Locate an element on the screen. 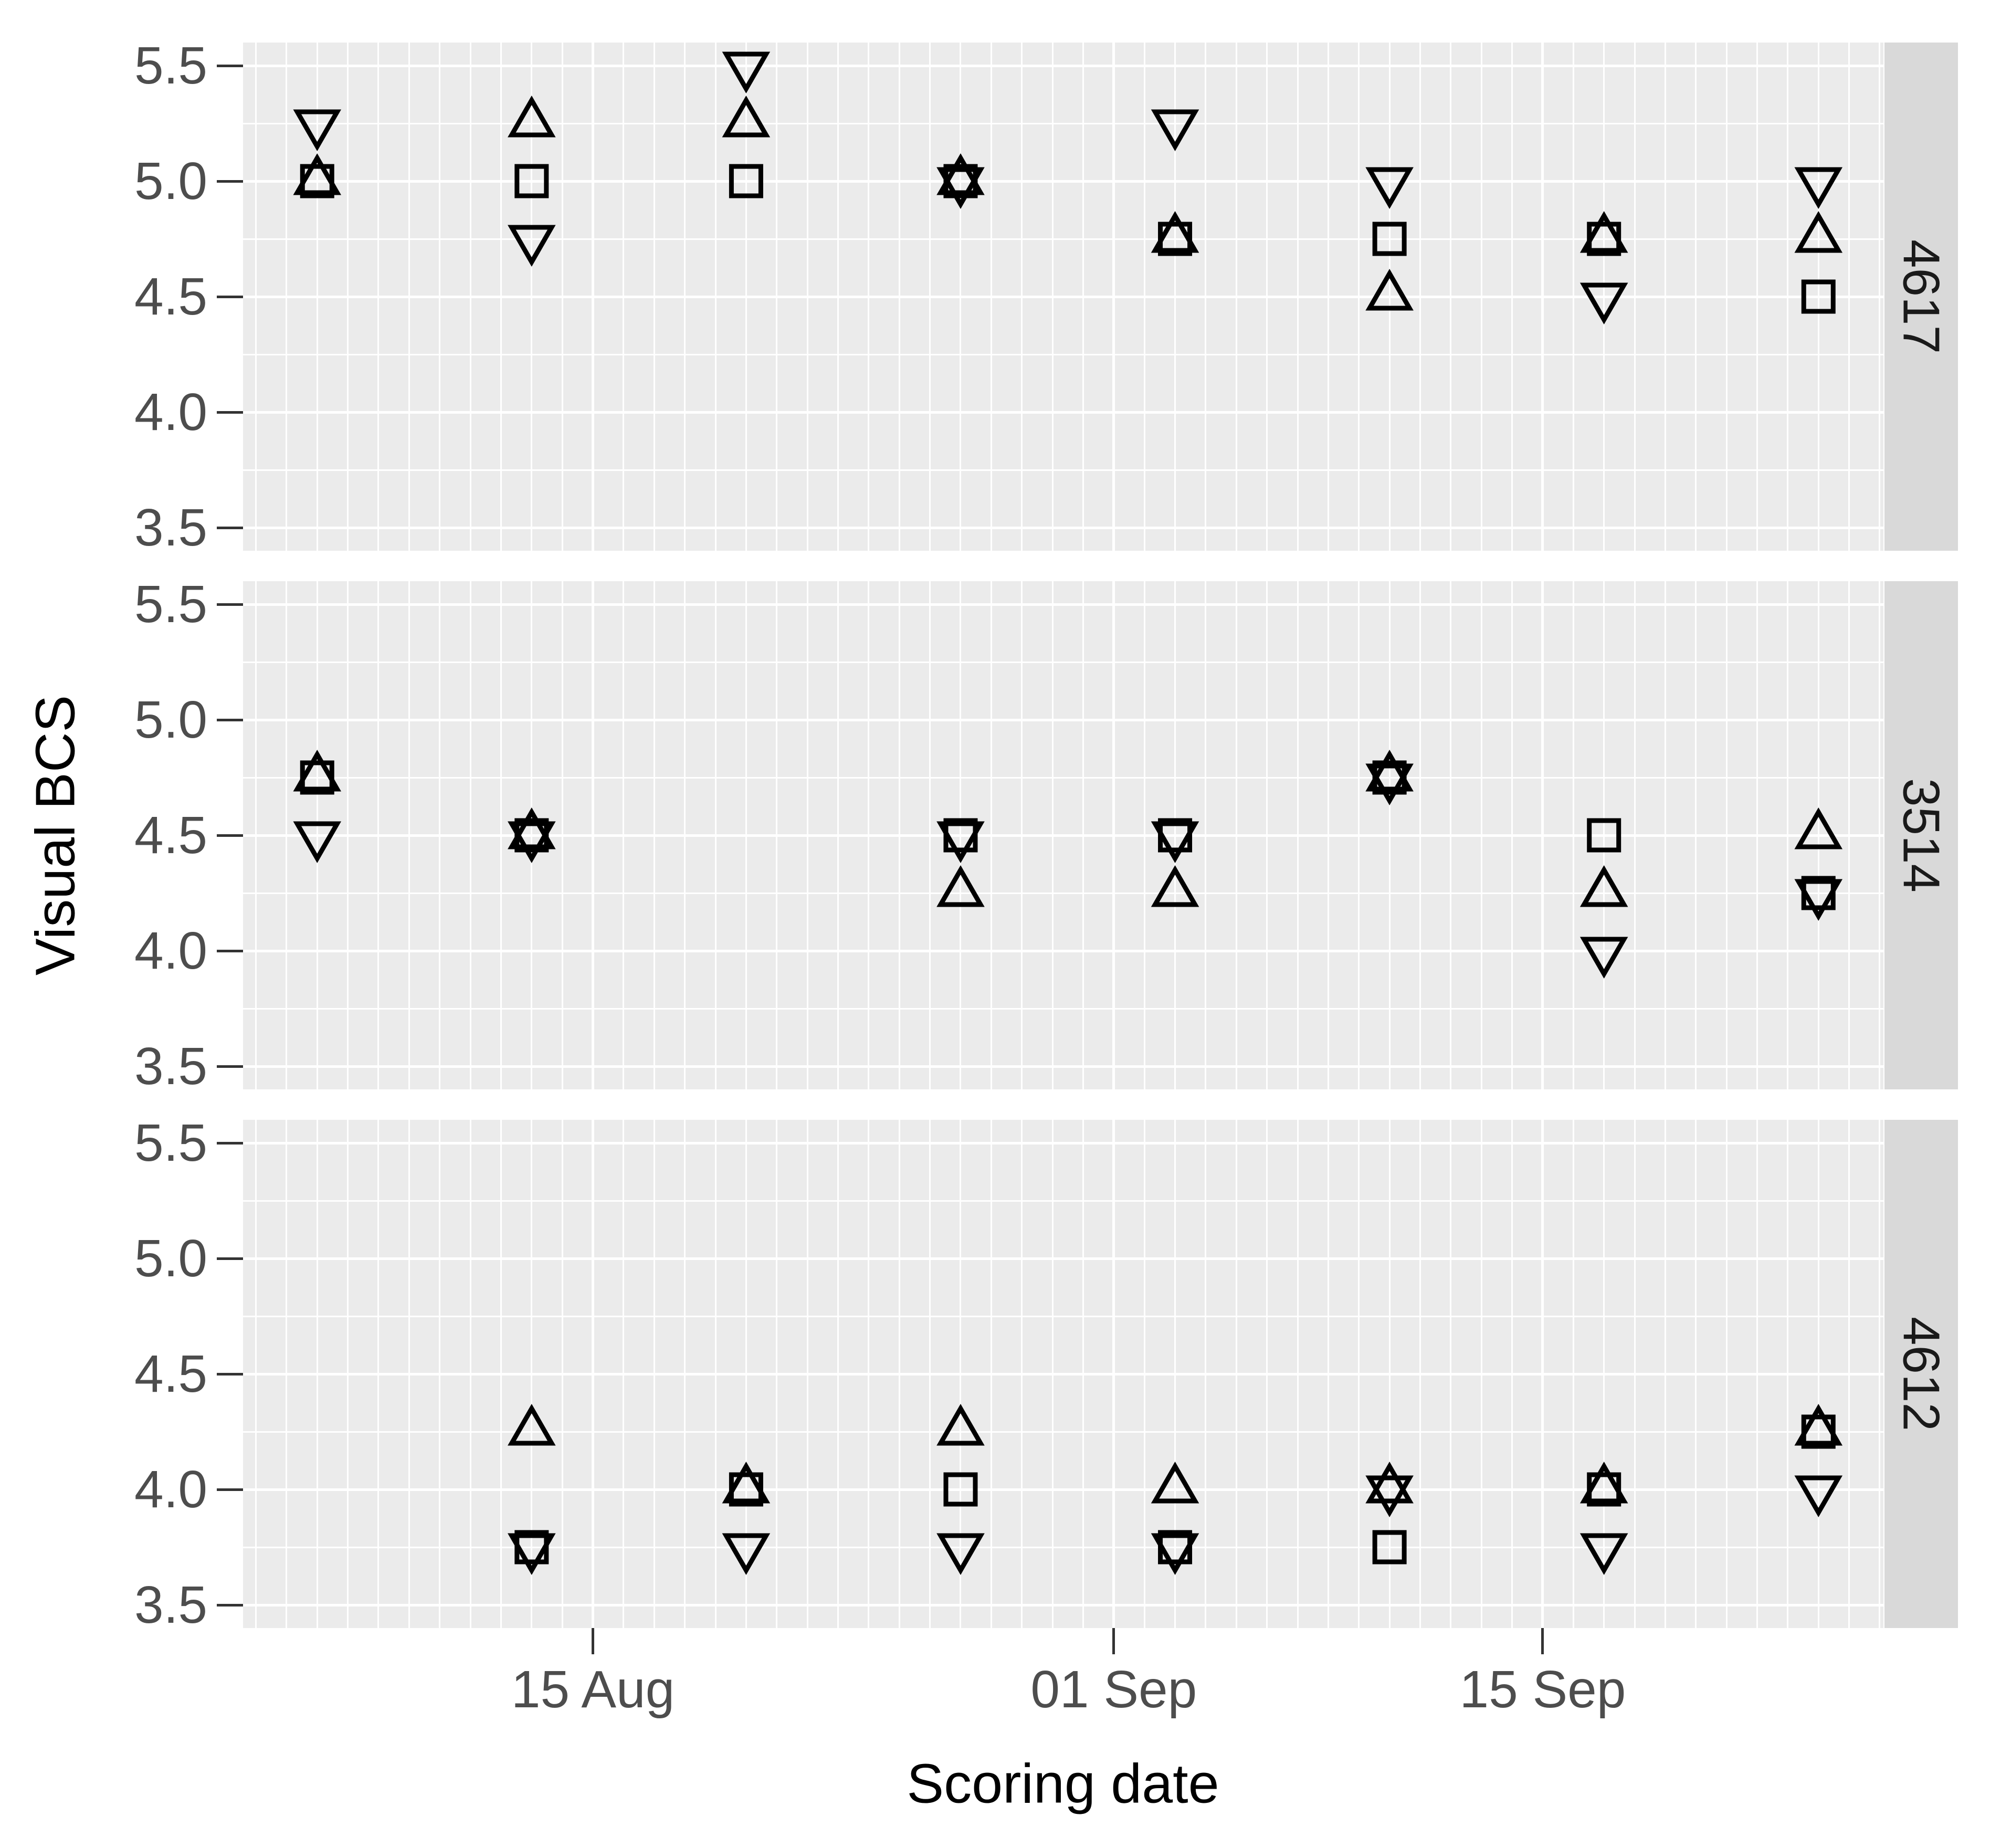 Image resolution: width=2001 pixels, height=1848 pixels. x-axis-title: Scoring date is located at coordinates (1063, 1783).